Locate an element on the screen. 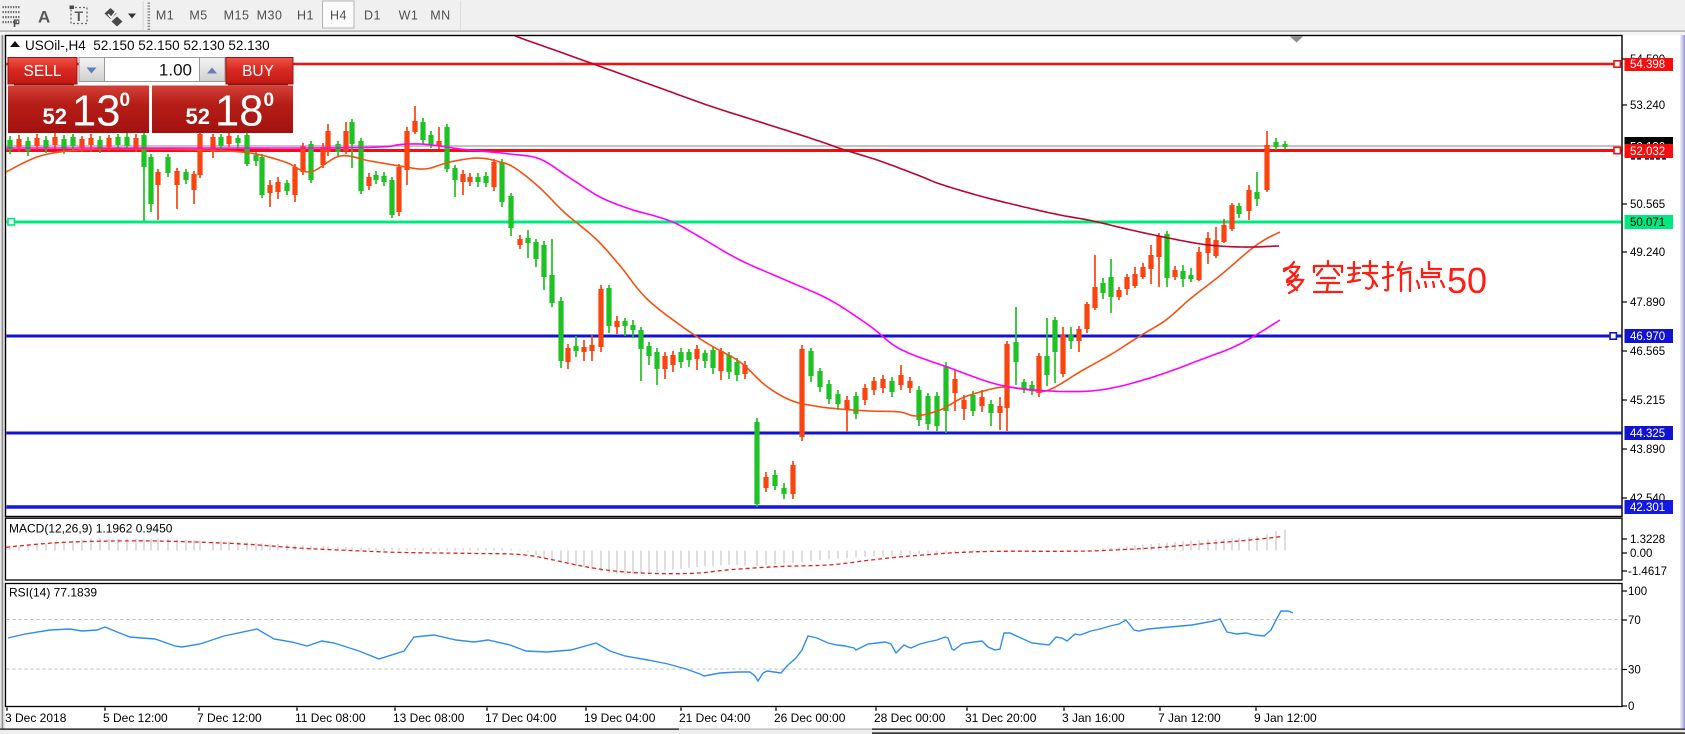 Image resolution: width=1685 pixels, height=734 pixels. svg-text: 18 is located at coordinates (239, 112).